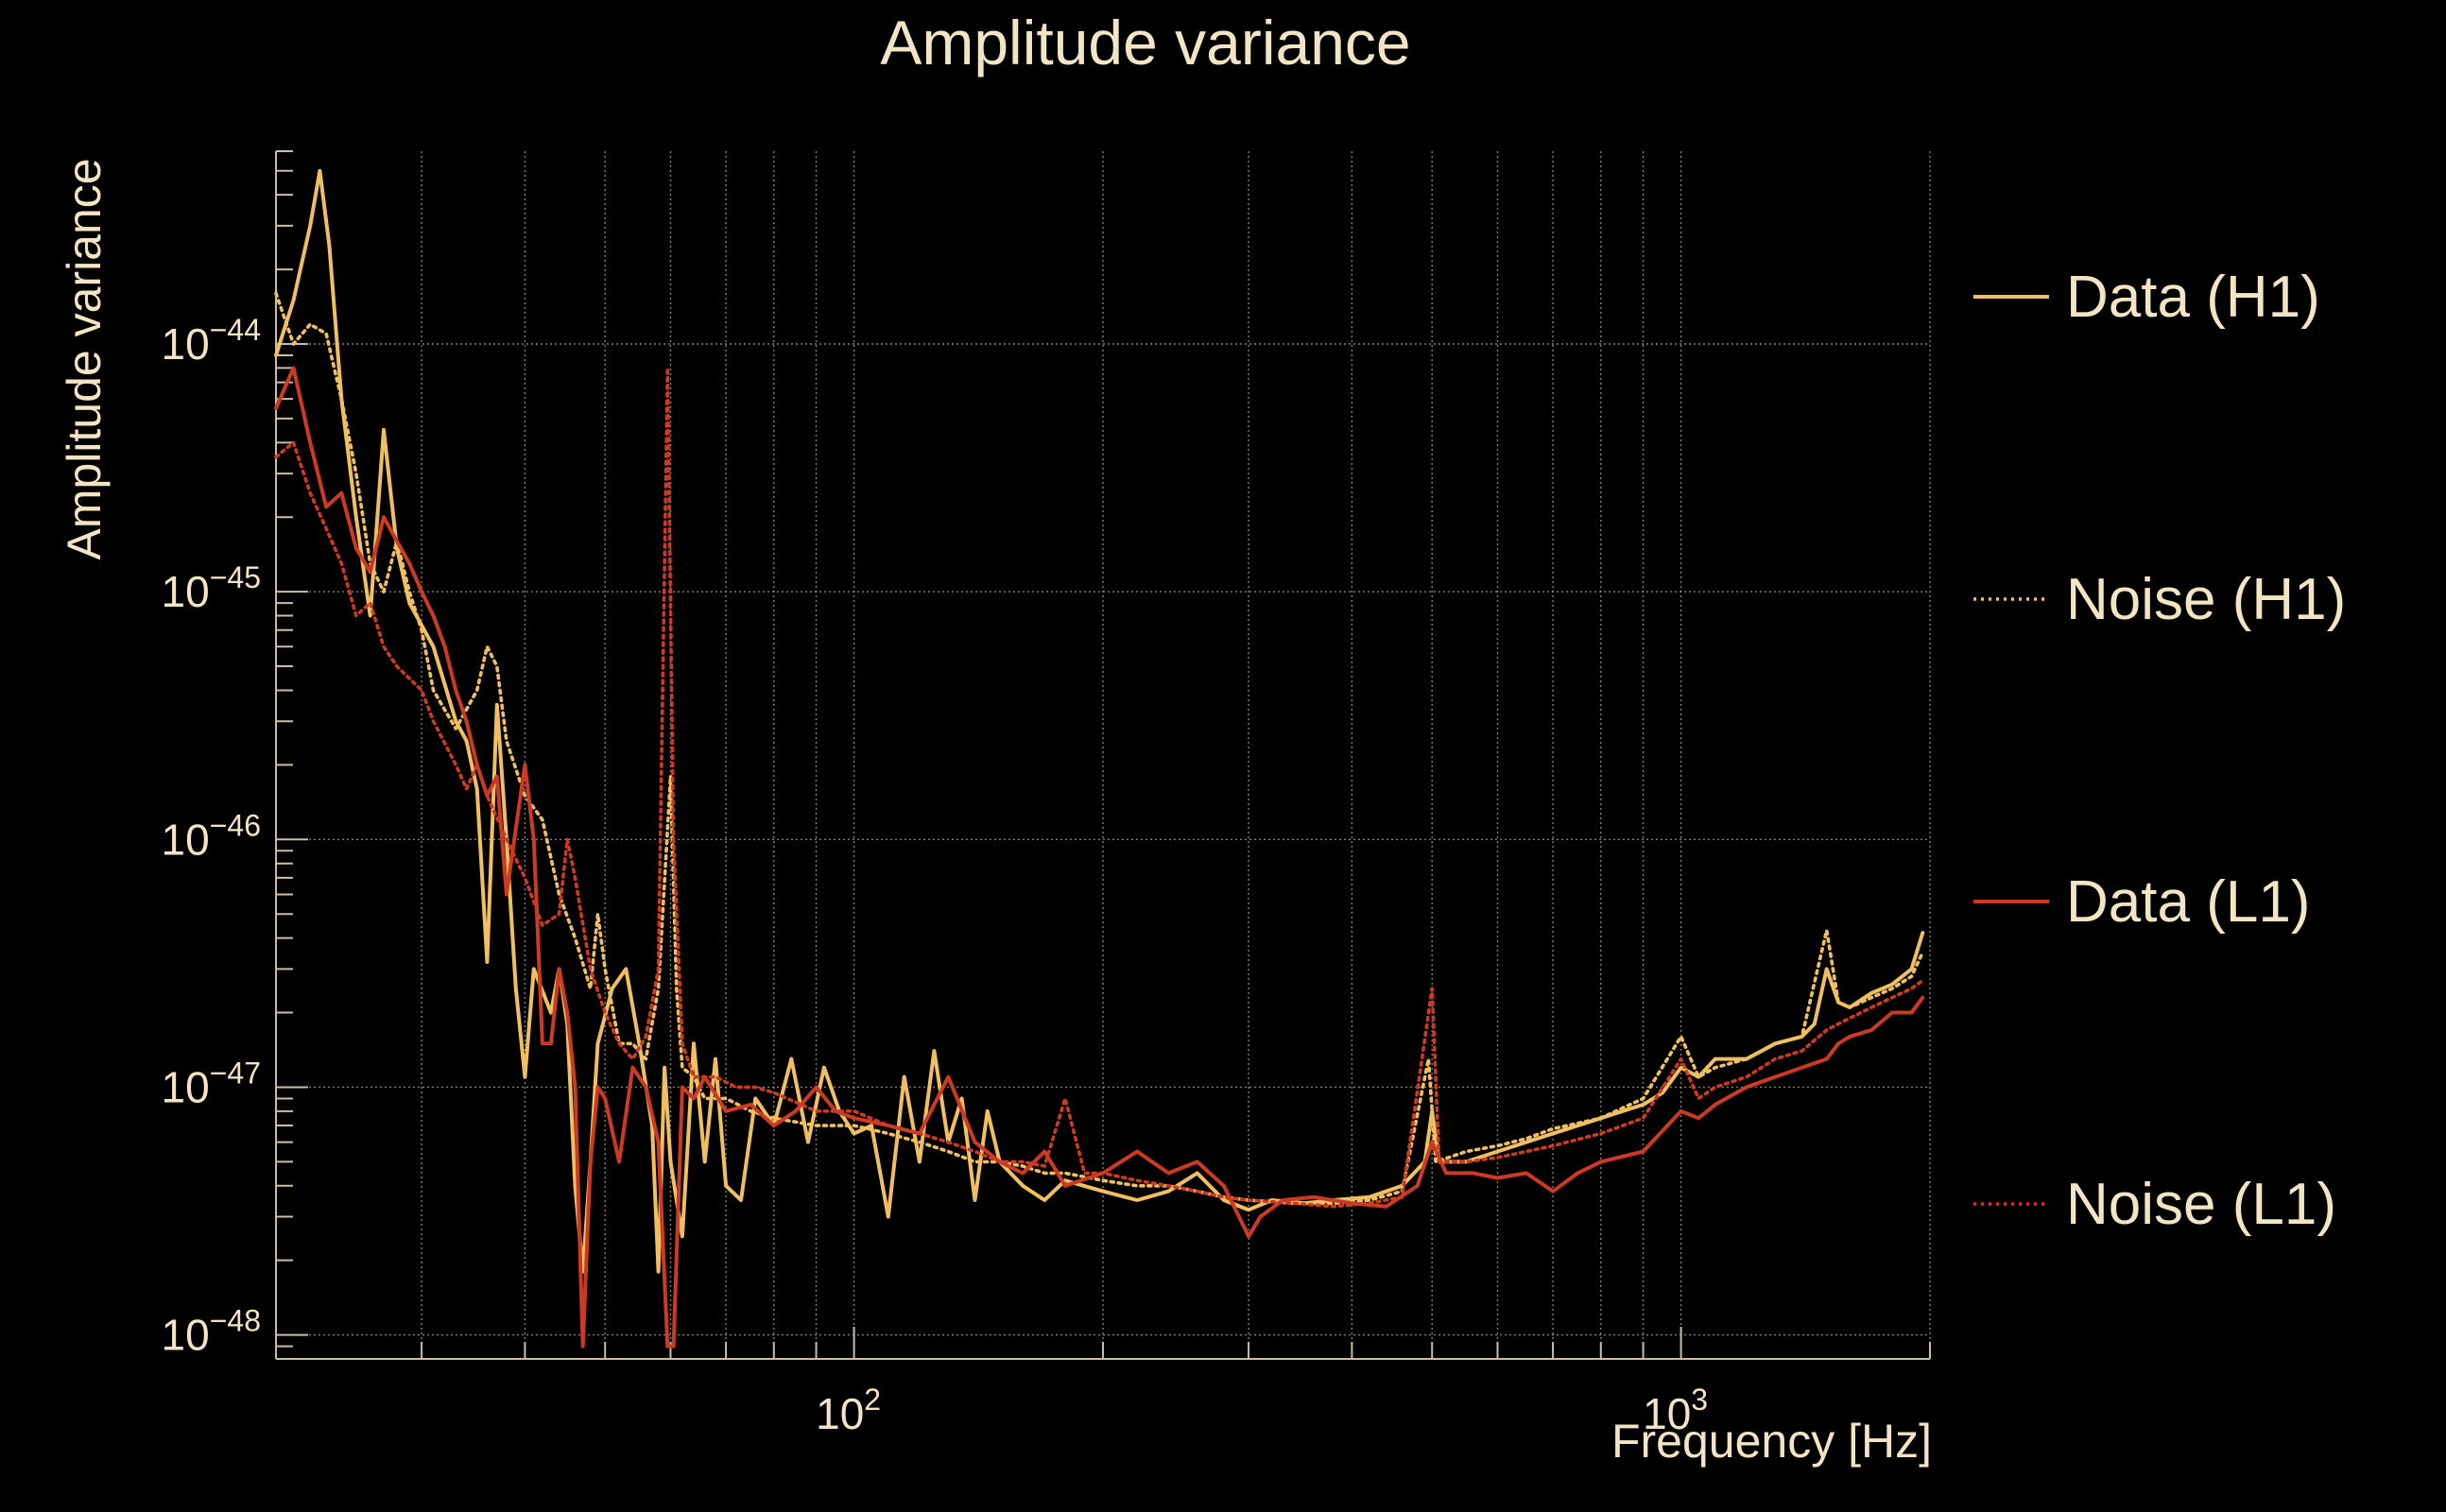 This screenshot has width=2446, height=1512. I want to click on x-tick-label: 10³, so click(1675, 1410).